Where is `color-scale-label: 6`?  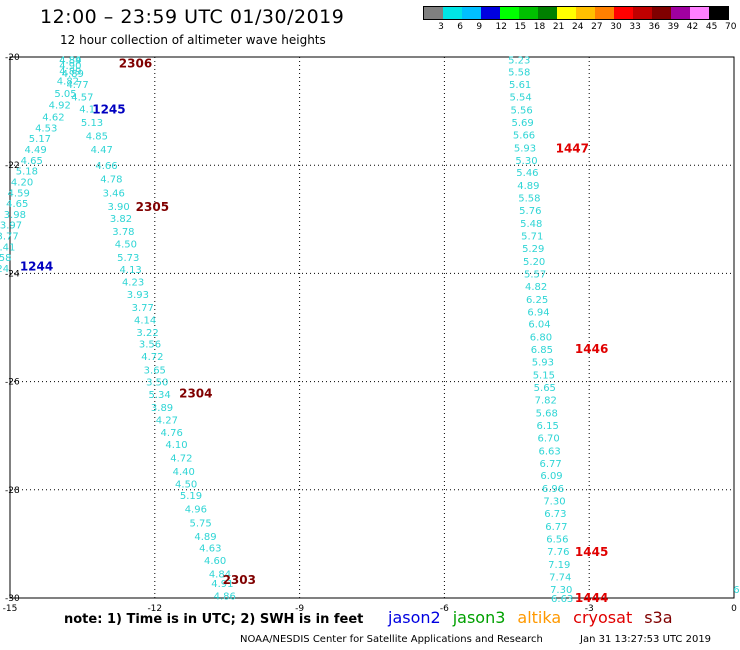 color-scale-label: 6 is located at coordinates (460, 27).